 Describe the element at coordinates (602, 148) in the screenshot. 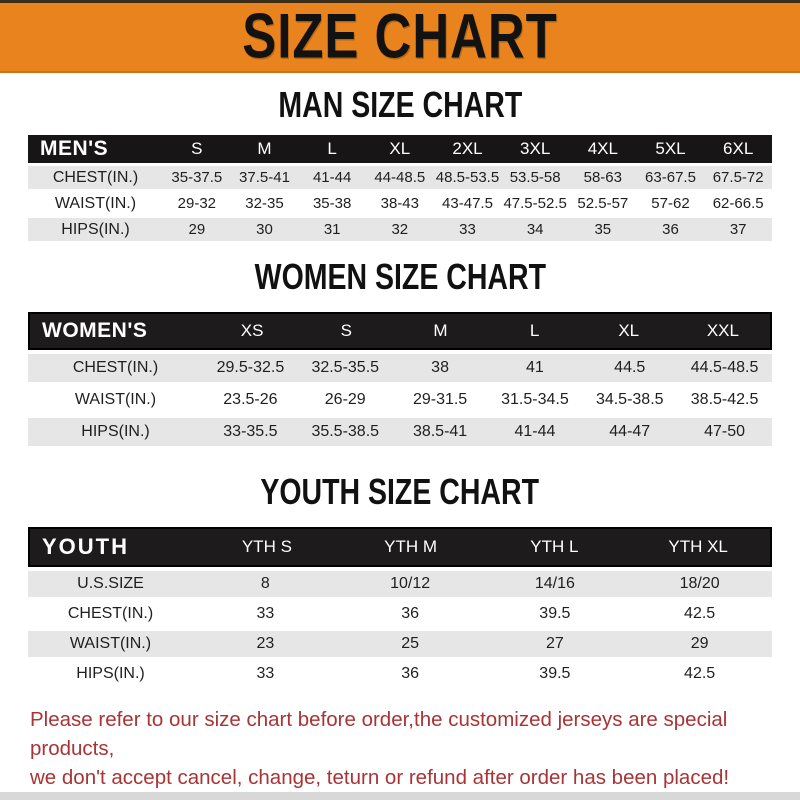

I see `column-header: 4XL` at that location.